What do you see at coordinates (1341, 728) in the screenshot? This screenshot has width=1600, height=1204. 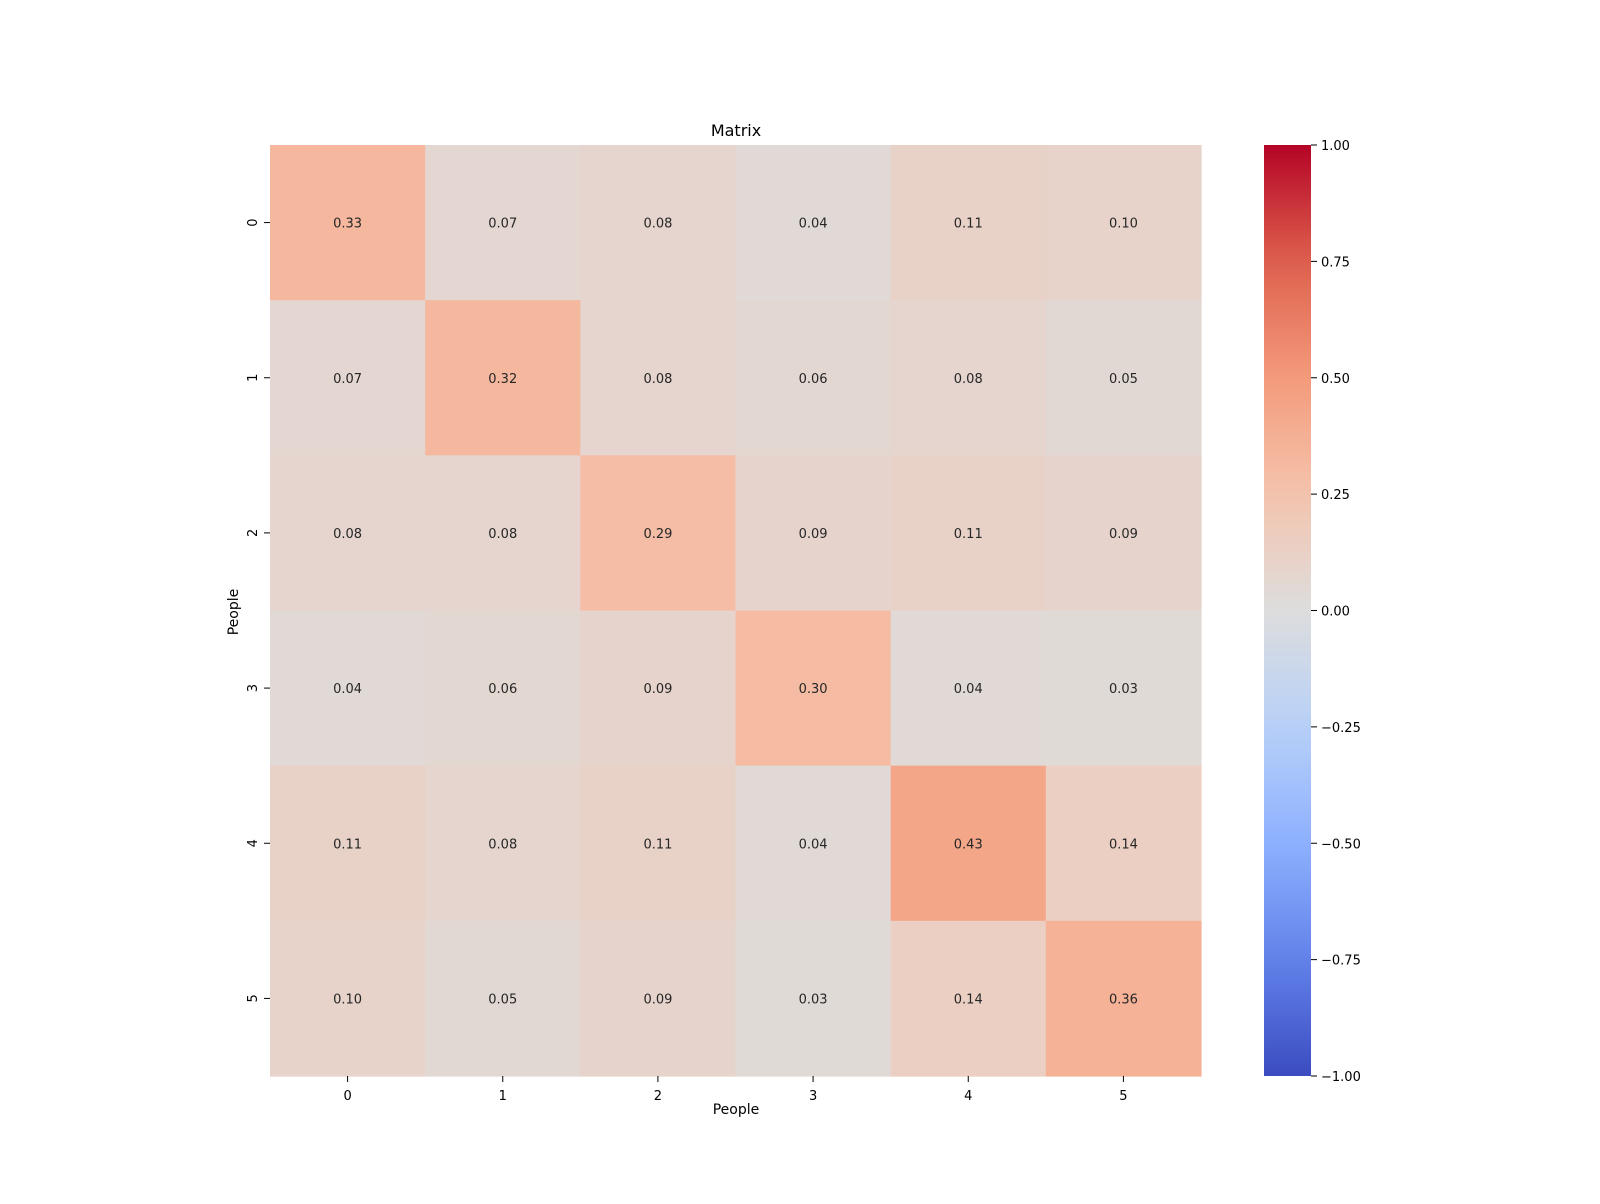 I see `colorbar-tick-label: −0.25` at bounding box center [1341, 728].